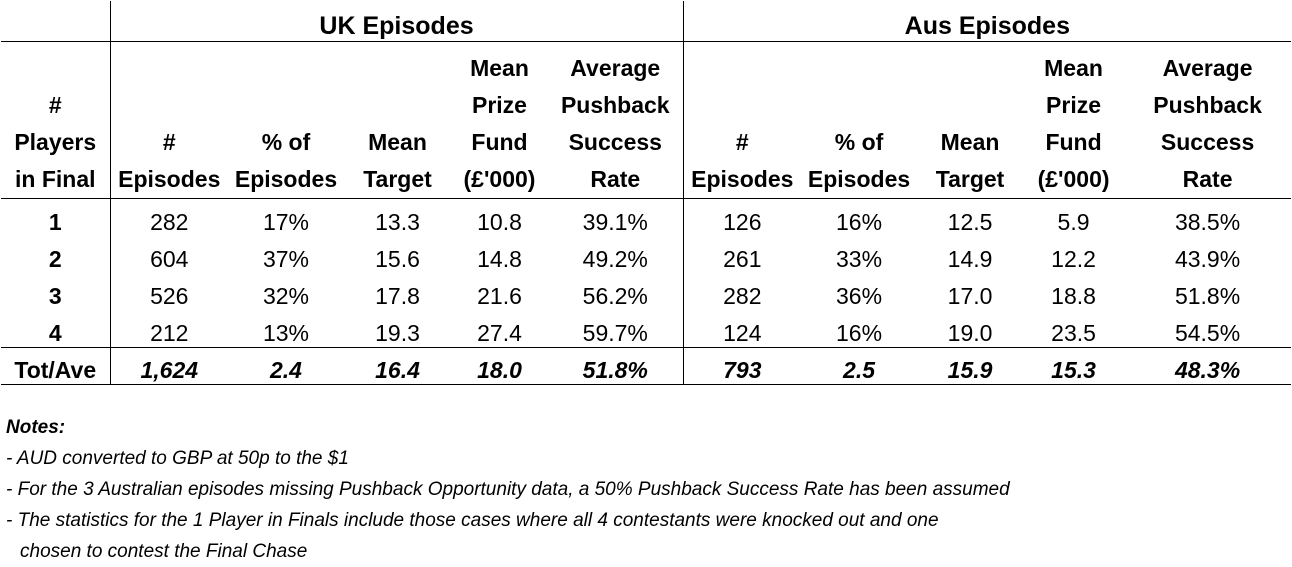  What do you see at coordinates (168, 366) in the screenshot?
I see `total-cell: 1,624` at bounding box center [168, 366].